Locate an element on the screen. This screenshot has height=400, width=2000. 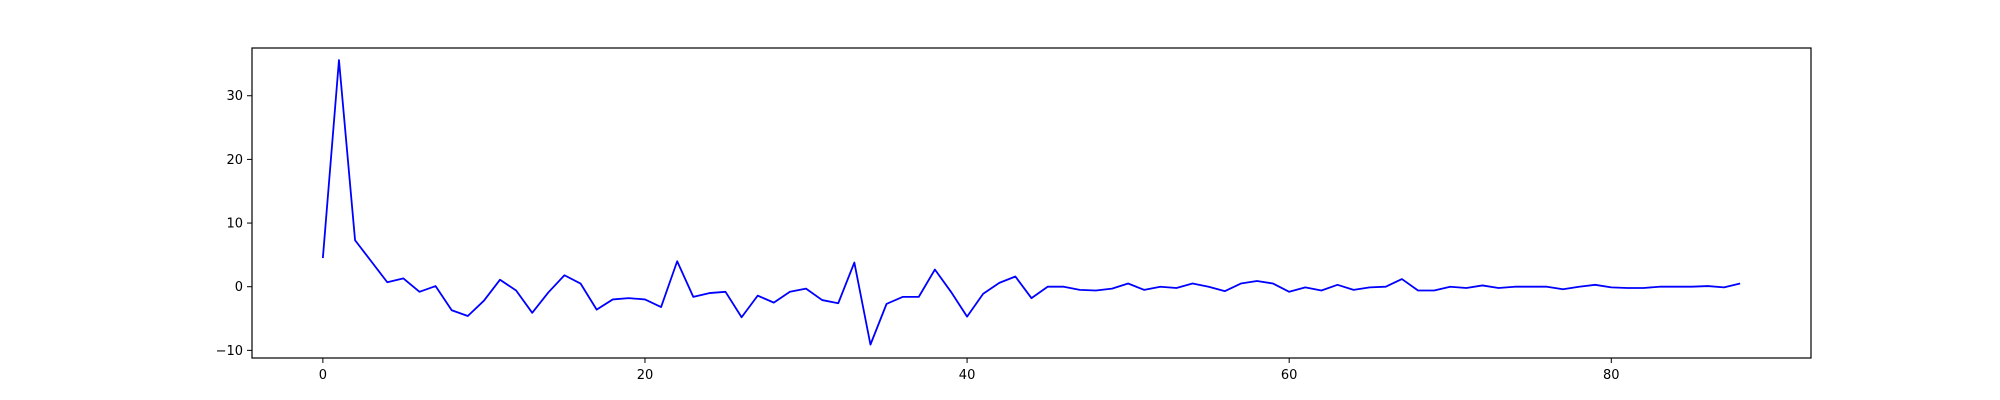
x-tick-label: 80 is located at coordinates (1611, 375).